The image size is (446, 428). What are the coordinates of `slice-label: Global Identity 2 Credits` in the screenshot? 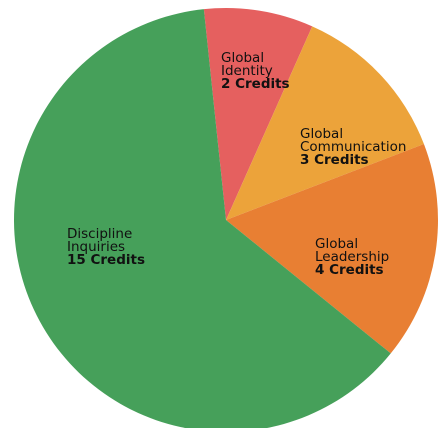 It's located at (256, 71).